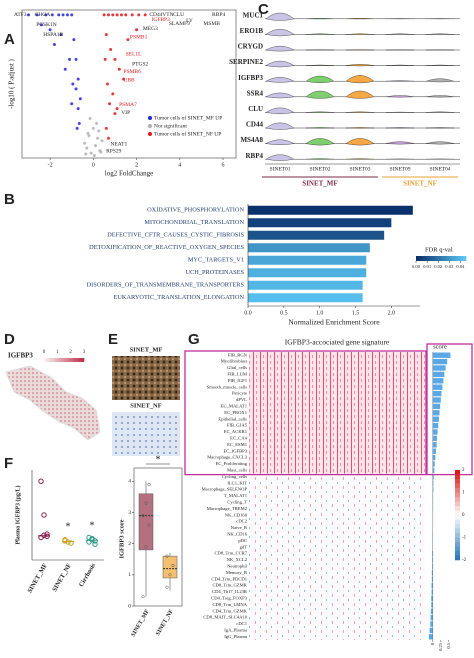 This screenshot has height=658, width=474. What do you see at coordinates (132, 72) in the screenshot?
I see `gene-label: PSMB6` at bounding box center [132, 72].